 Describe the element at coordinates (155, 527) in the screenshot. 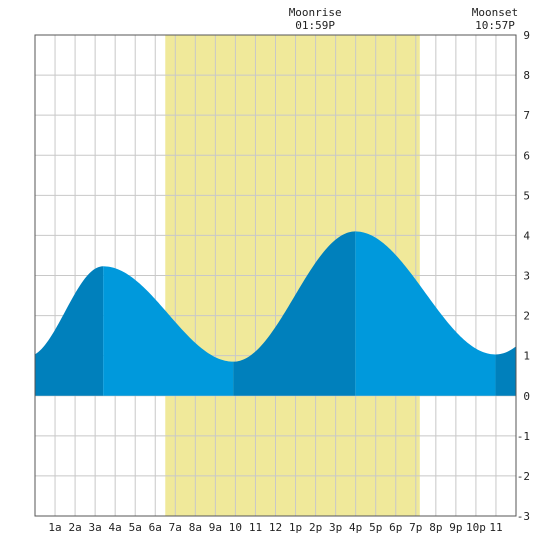

I see `x-tick-label: 6a` at that location.